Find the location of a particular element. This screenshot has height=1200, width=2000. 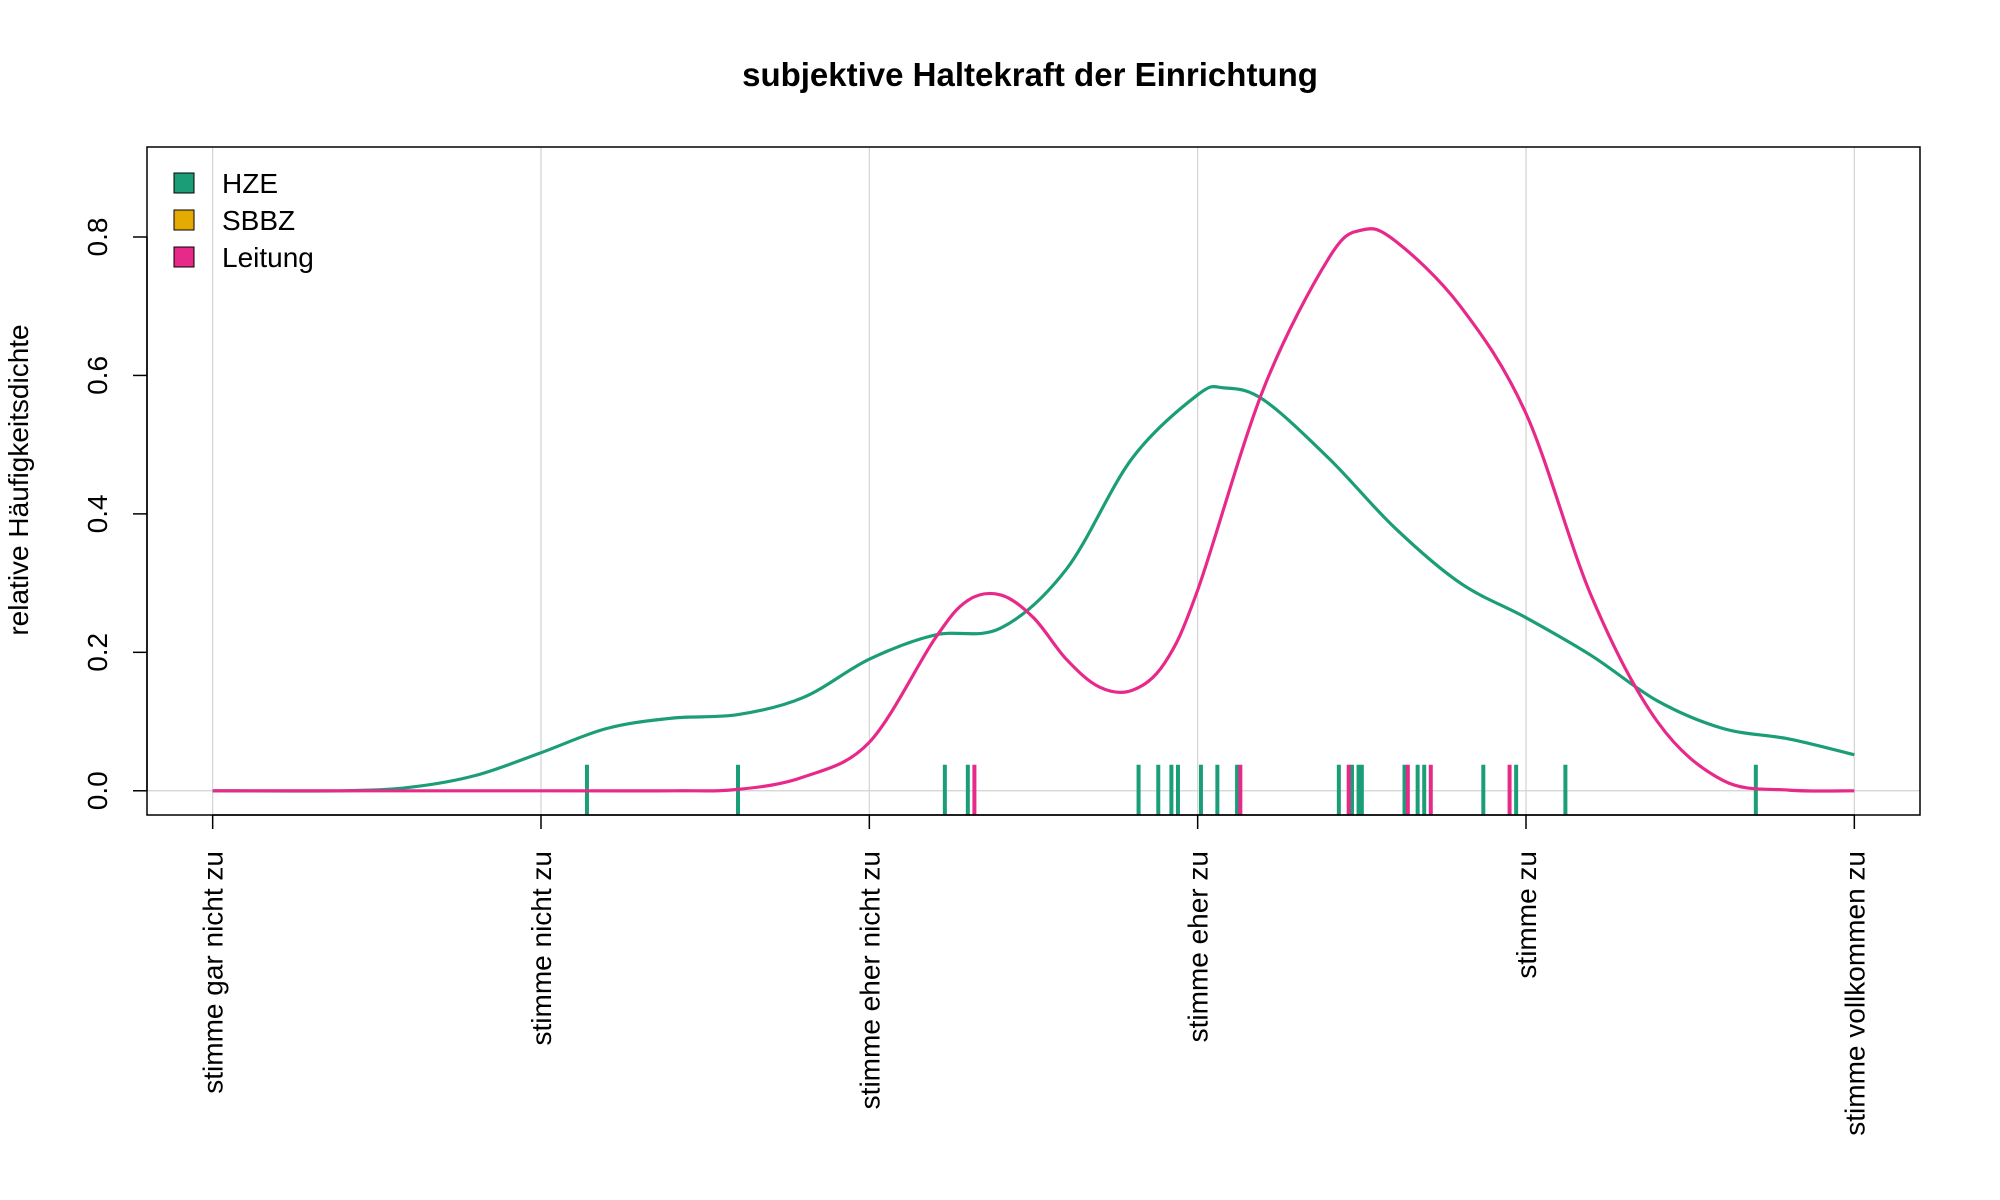

y-tick-label: 0.6 is located at coordinates (97, 375).